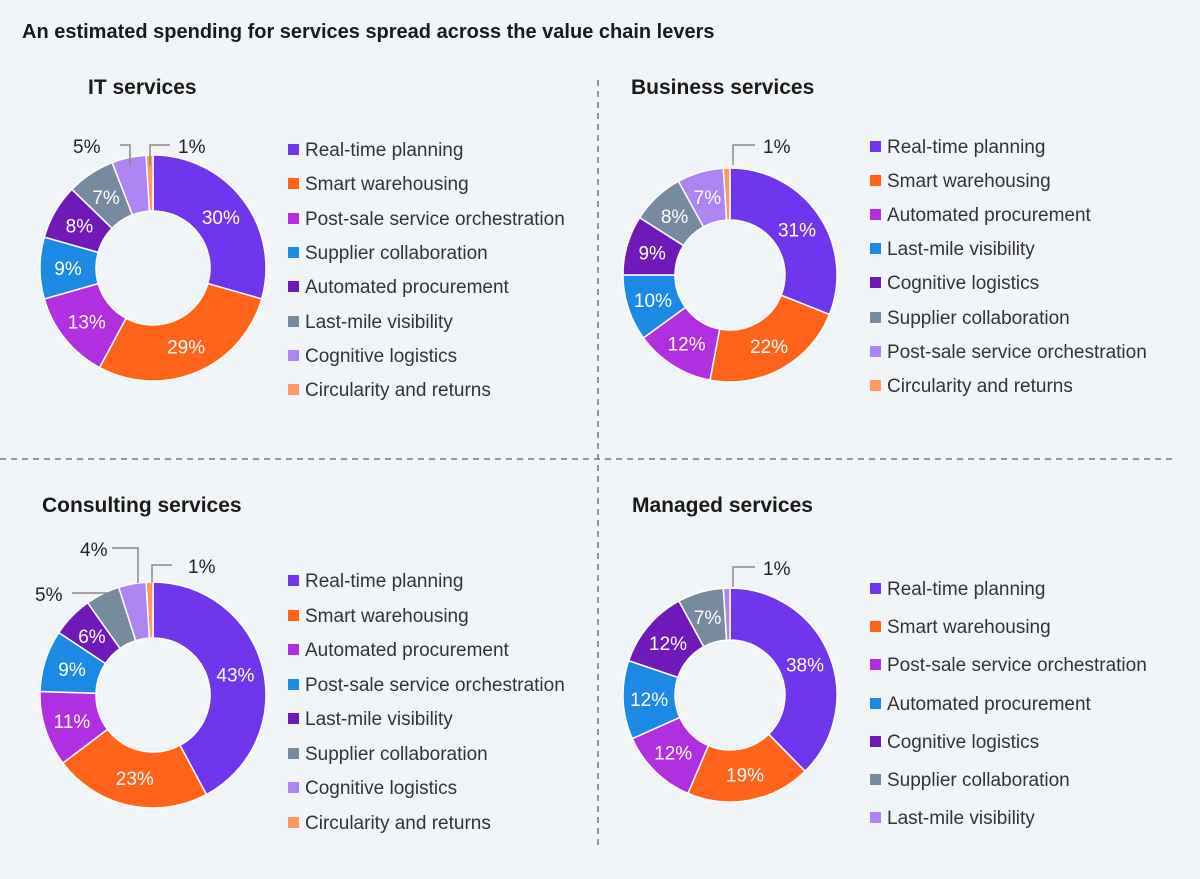  Describe the element at coordinates (745, 776) in the screenshot. I see `data-label: 19%` at that location.